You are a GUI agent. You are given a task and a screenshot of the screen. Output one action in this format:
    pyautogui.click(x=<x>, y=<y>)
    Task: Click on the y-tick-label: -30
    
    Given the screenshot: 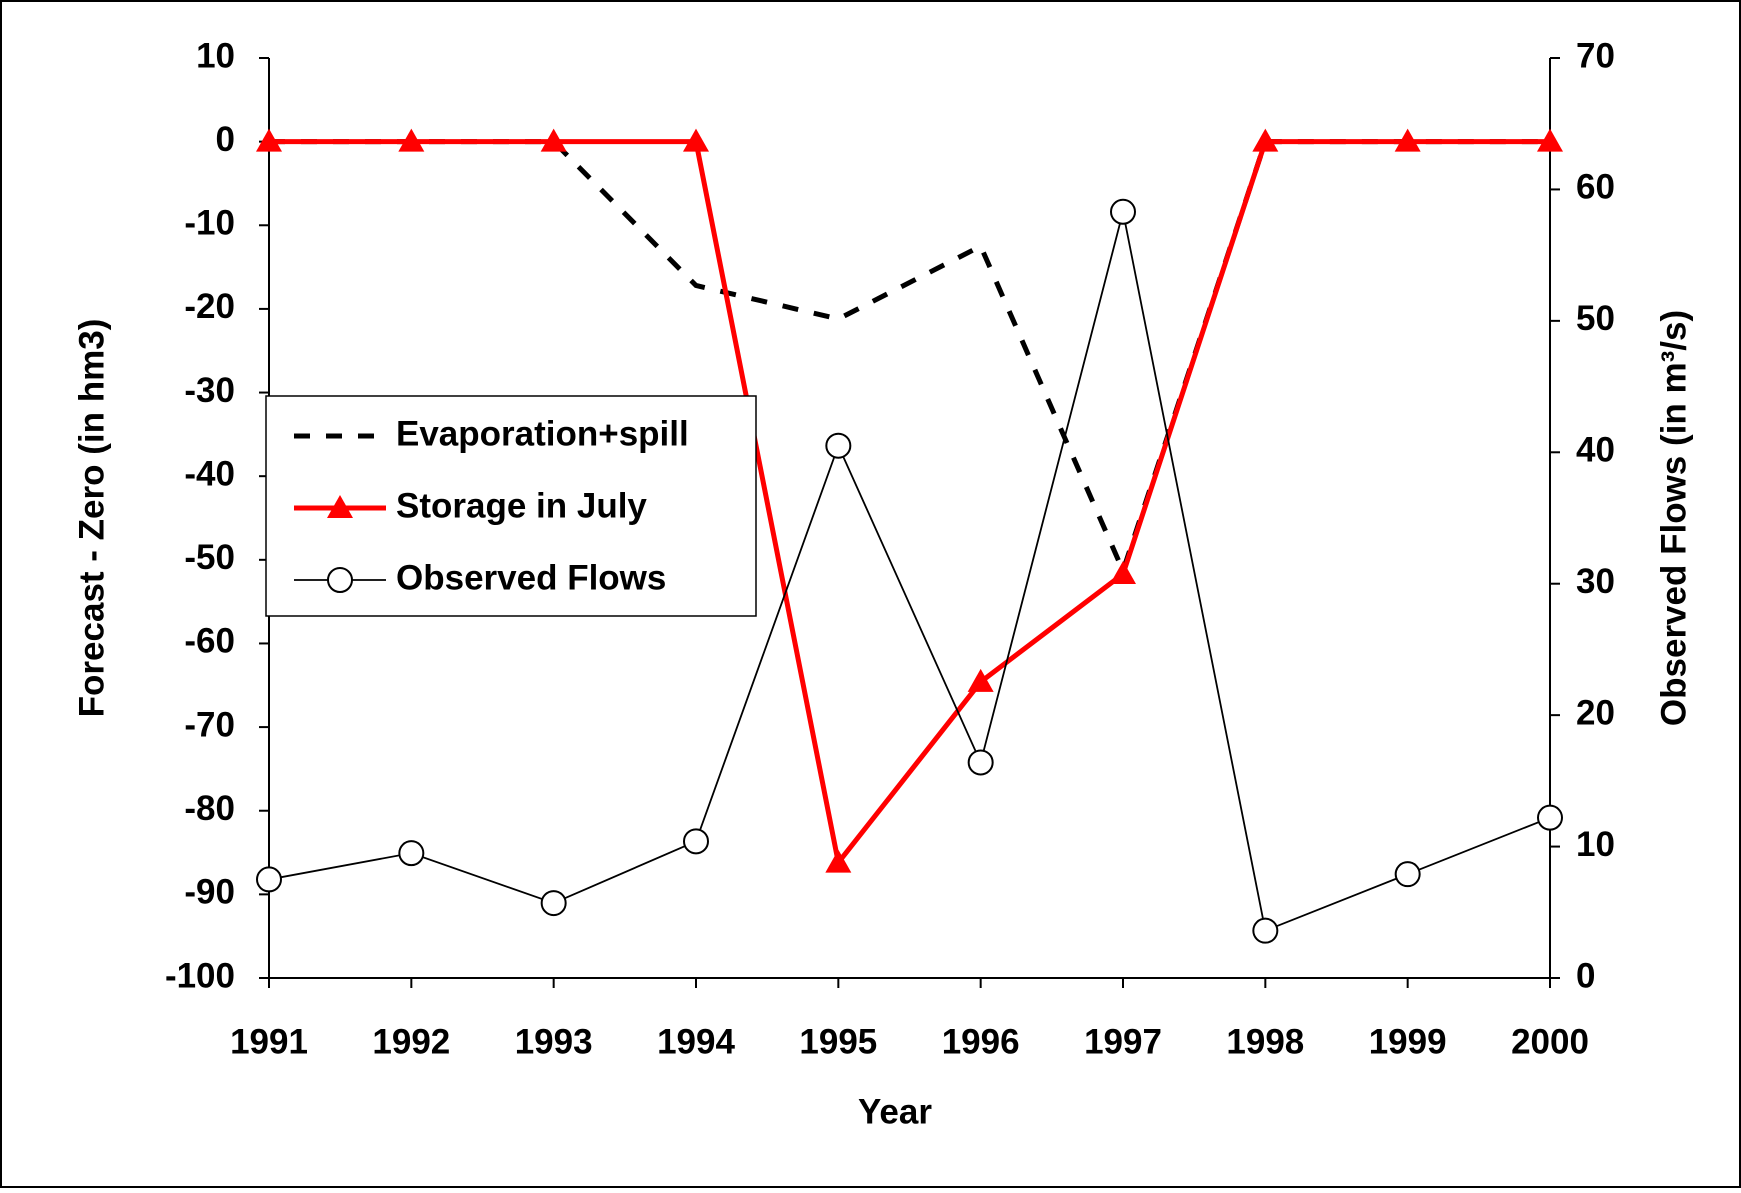 What is the action you would take?
    pyautogui.click(x=209, y=390)
    